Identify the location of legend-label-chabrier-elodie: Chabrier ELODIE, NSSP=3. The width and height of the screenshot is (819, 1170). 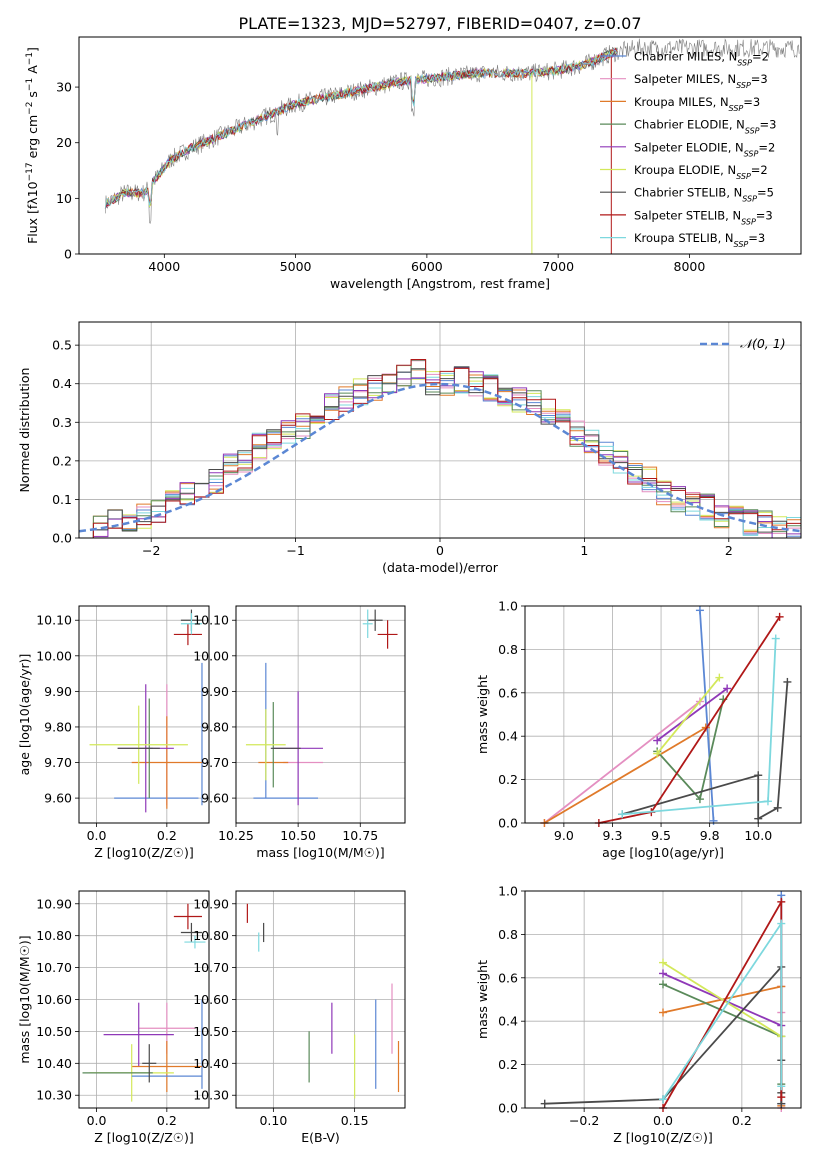
(705, 127).